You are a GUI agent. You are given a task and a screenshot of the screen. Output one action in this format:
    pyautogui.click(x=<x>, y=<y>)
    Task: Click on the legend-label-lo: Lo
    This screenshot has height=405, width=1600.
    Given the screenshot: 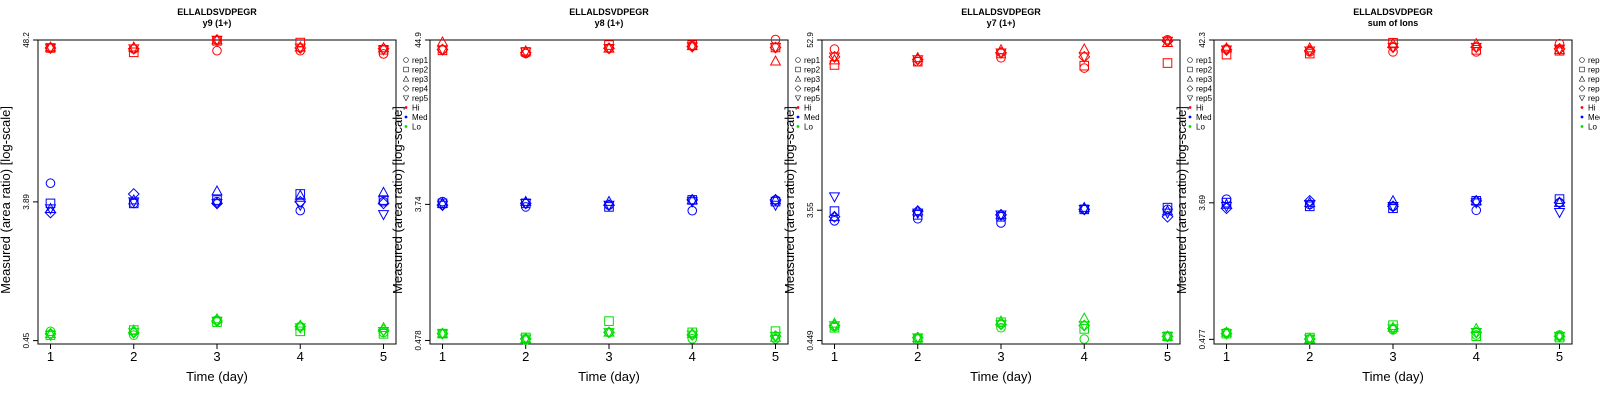 What is the action you would take?
    pyautogui.click(x=808, y=127)
    